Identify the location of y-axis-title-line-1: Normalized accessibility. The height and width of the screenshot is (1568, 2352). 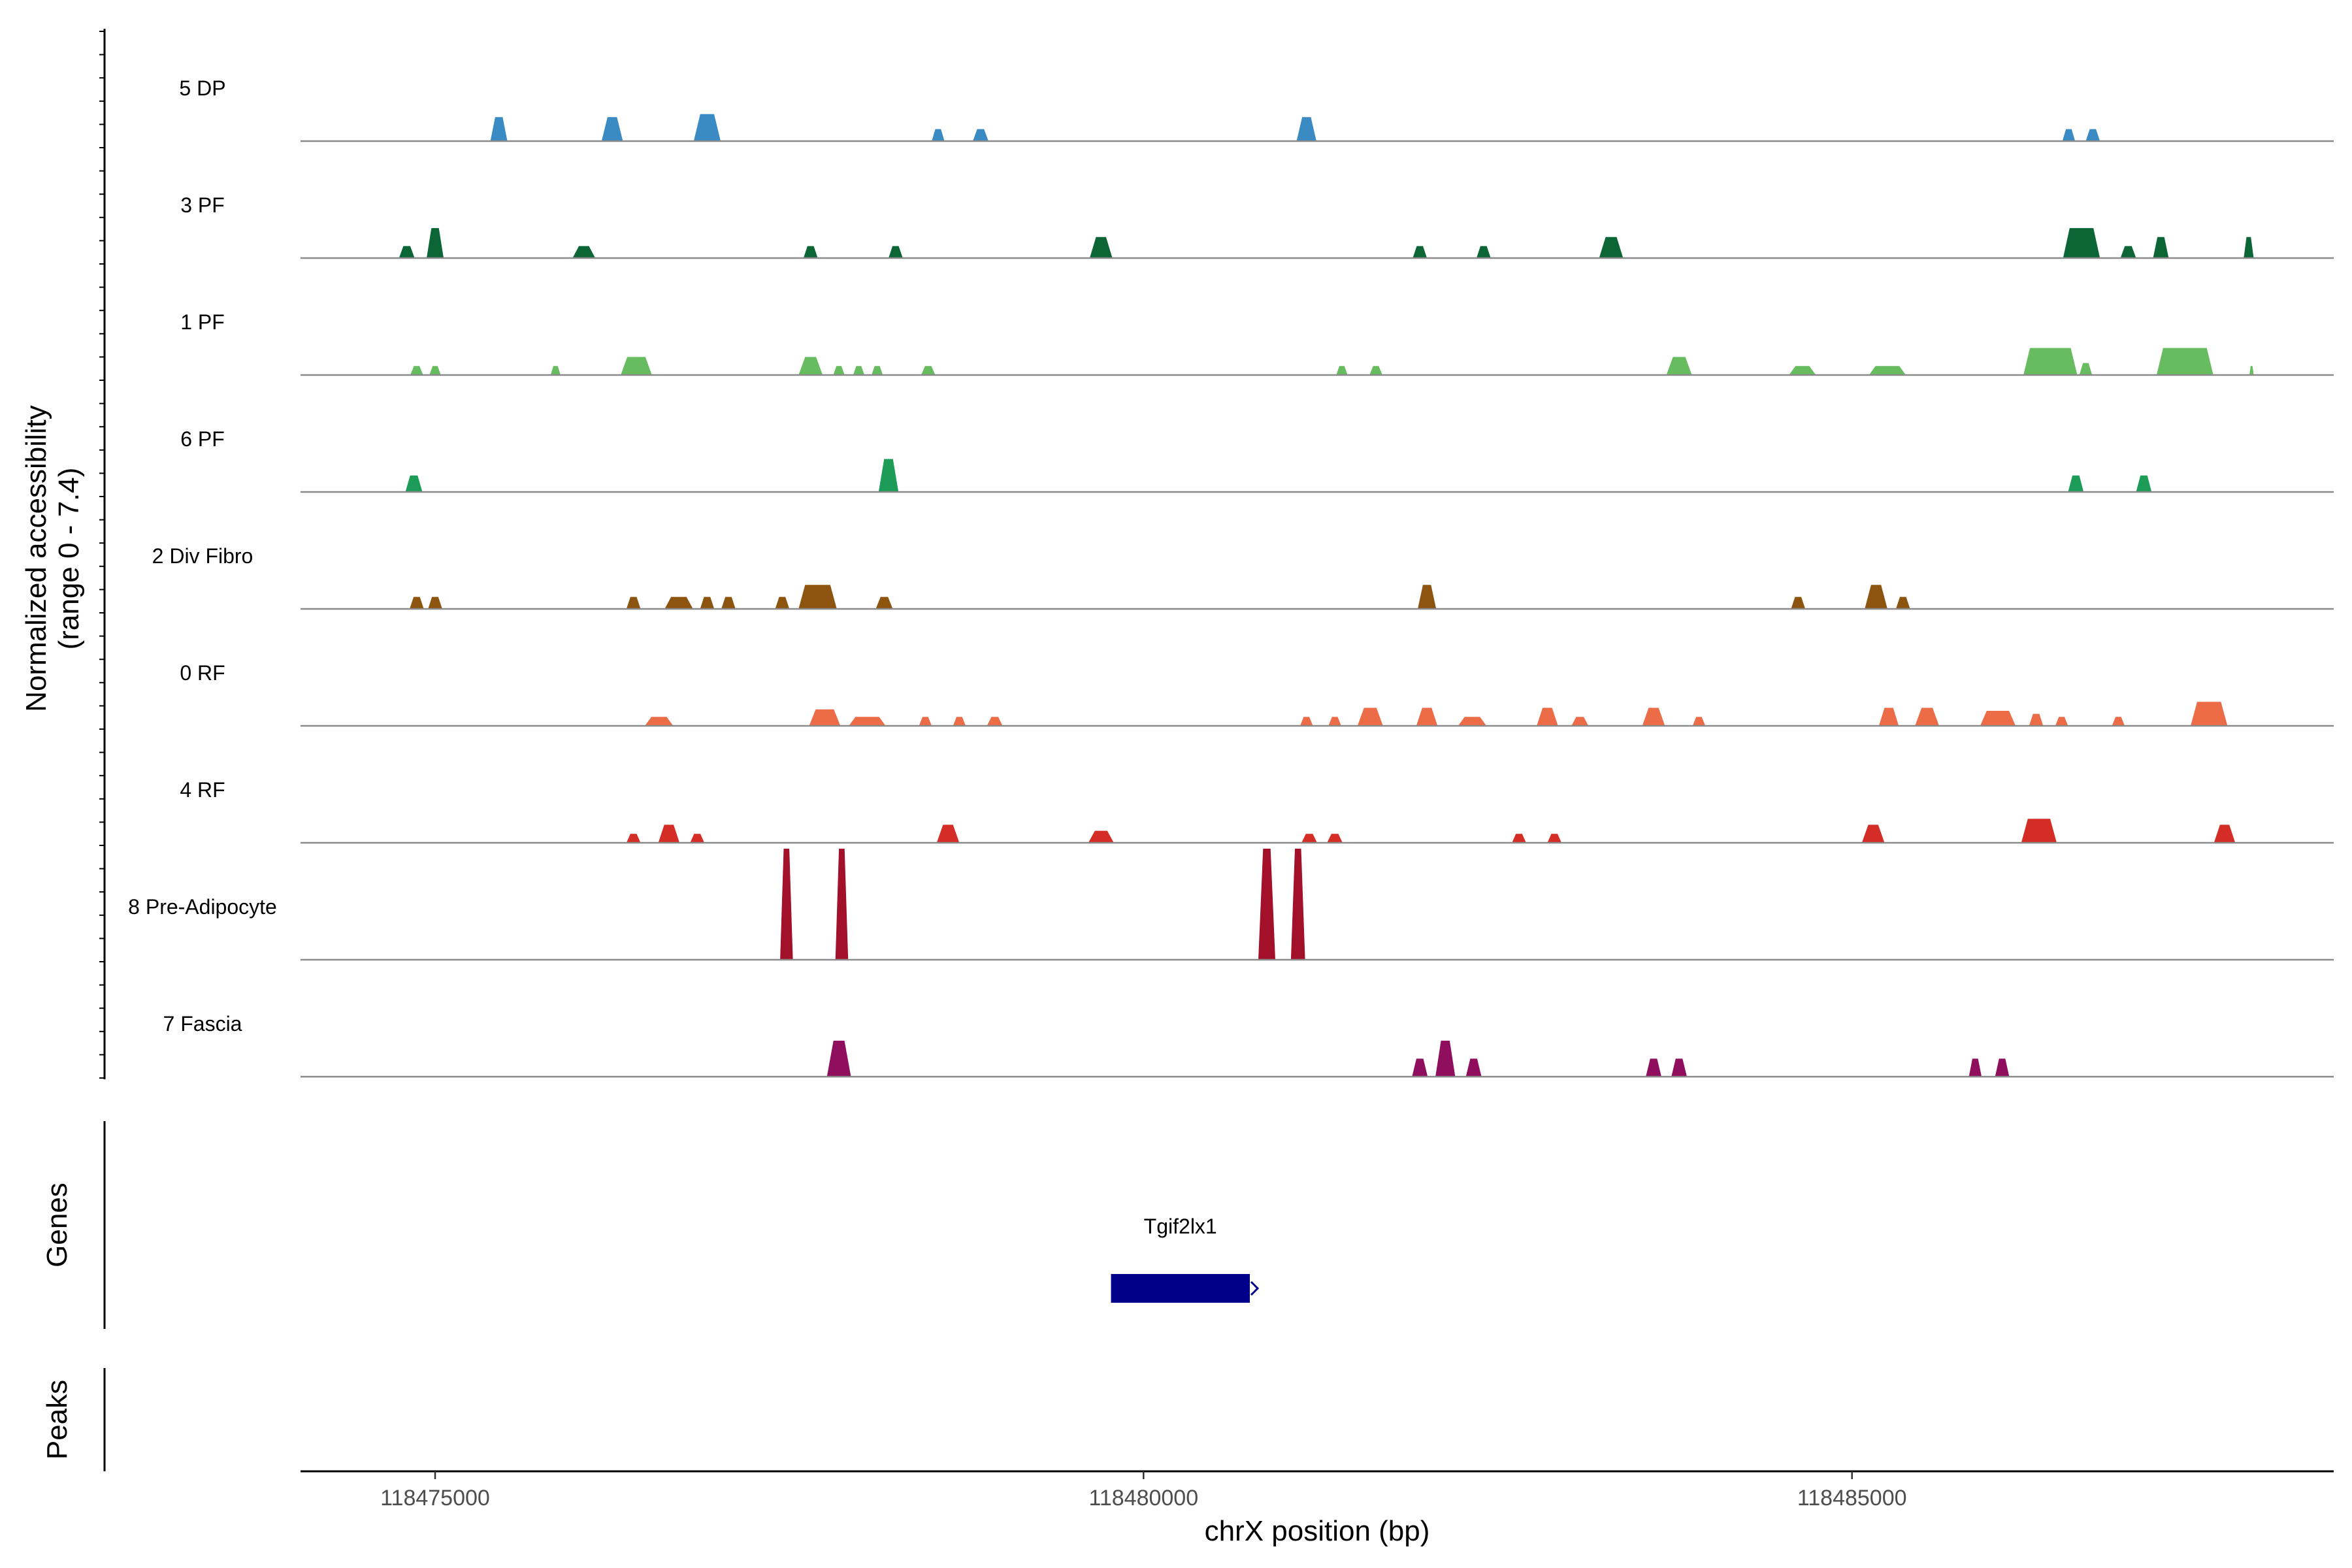
(36, 558).